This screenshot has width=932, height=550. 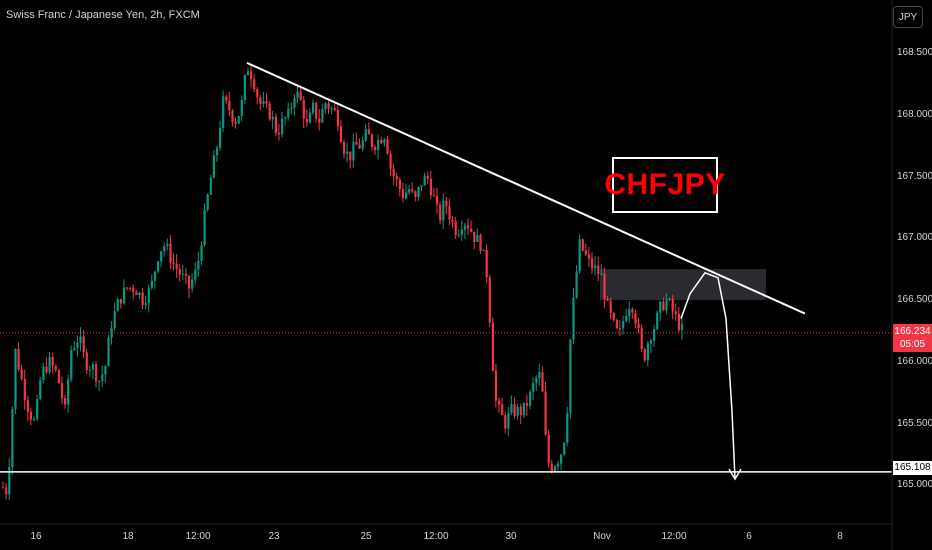 I want to click on price-tick-label: 168.500, so click(x=914, y=52).